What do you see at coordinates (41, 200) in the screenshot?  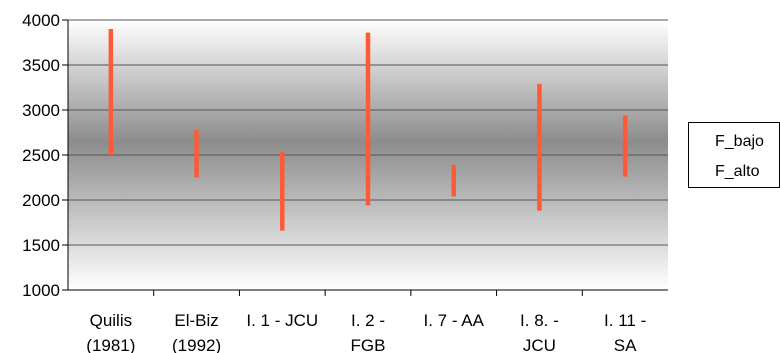 I see `y-tick-label: 2000` at bounding box center [41, 200].